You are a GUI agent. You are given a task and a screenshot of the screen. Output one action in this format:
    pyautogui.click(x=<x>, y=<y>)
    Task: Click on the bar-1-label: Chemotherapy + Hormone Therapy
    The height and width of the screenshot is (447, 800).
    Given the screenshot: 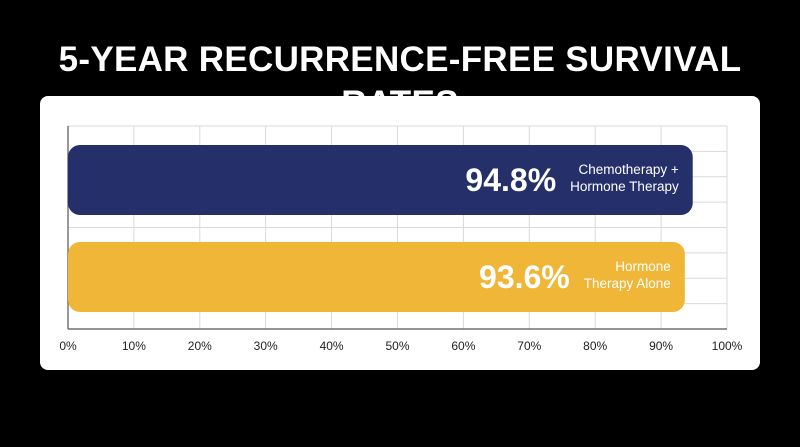 What is the action you would take?
    pyautogui.click(x=624, y=178)
    